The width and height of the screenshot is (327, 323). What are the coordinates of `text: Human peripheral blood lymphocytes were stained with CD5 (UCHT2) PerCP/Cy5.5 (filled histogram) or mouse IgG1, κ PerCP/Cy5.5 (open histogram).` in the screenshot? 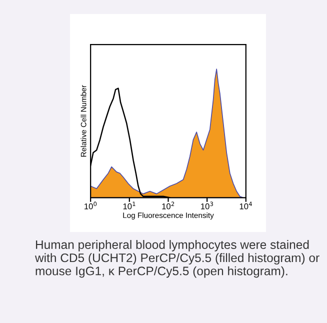 It's located at (177, 259).